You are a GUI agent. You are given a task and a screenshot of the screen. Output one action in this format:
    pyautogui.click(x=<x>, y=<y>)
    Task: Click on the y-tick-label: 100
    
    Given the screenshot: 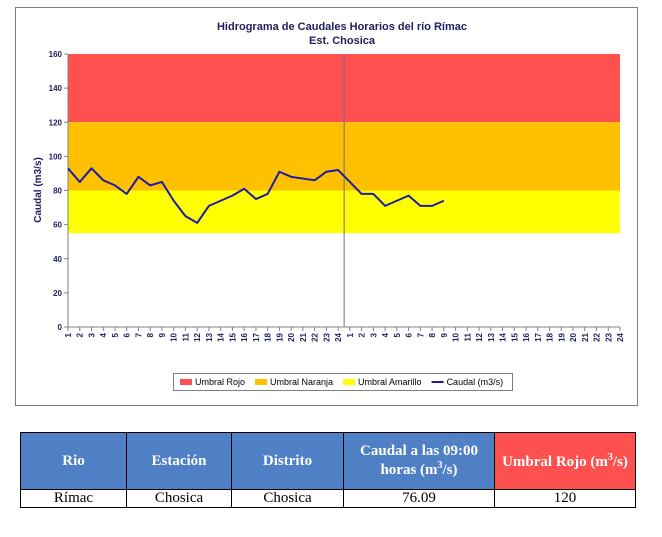 What is the action you would take?
    pyautogui.click(x=56, y=156)
    